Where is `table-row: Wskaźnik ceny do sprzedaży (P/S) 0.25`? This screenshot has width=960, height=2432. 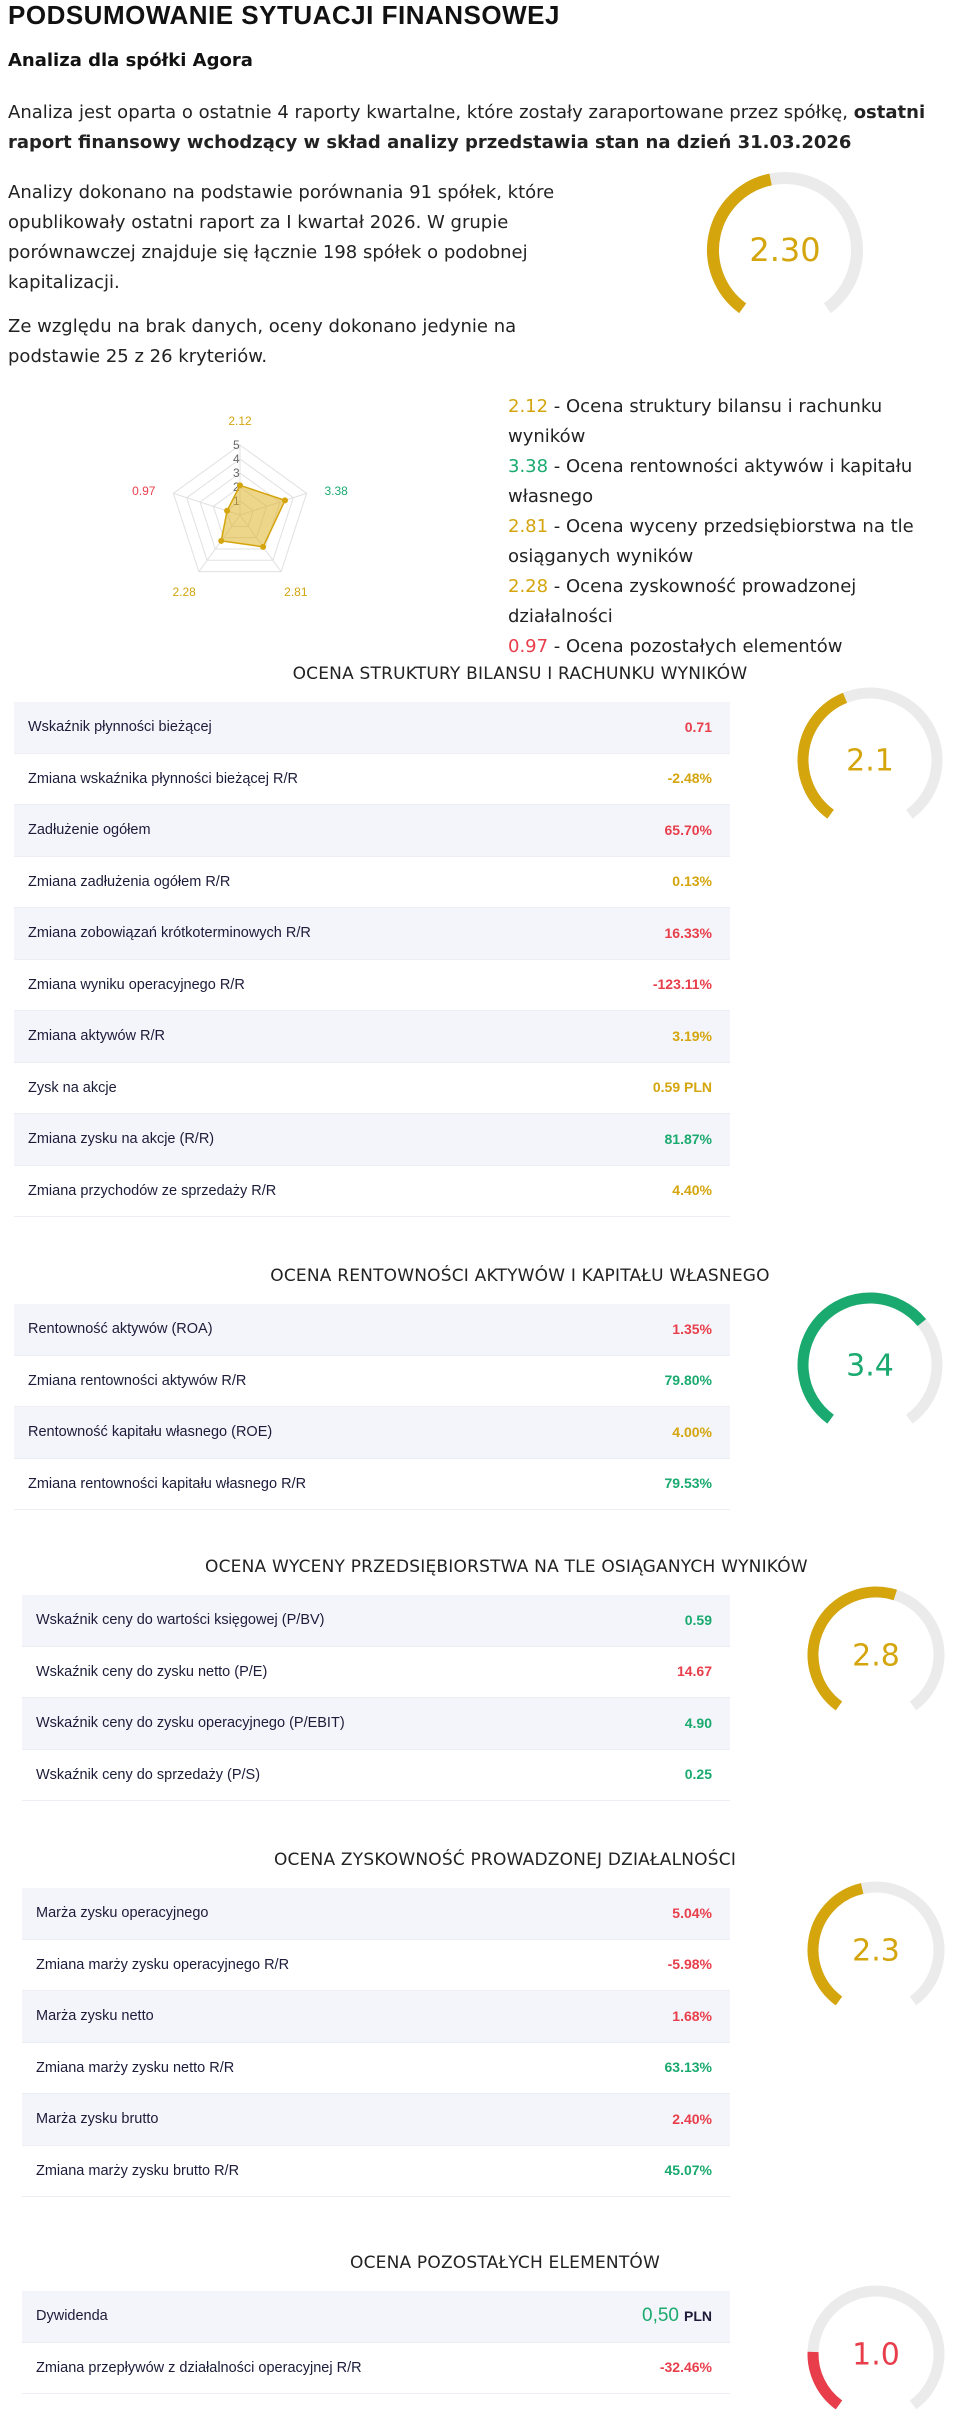 table-row: Wskaźnik ceny do sprzedaży (P/S) 0.25 is located at coordinates (376, 1775).